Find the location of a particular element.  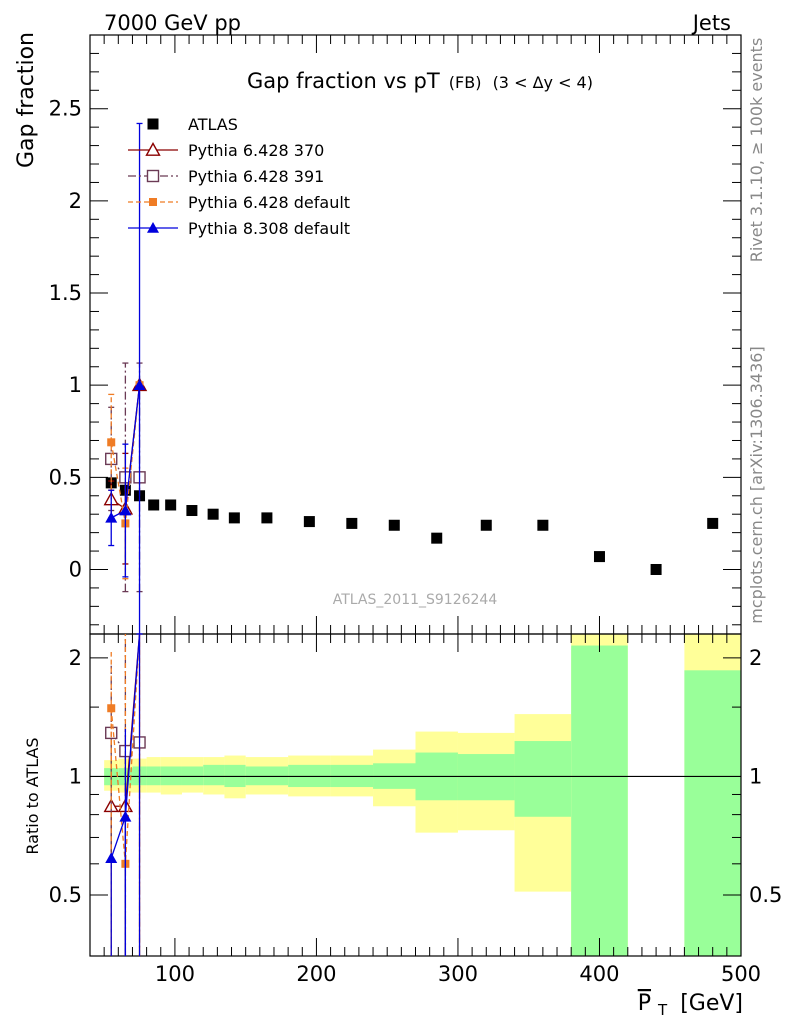

energy-label: 7000 GeV pp is located at coordinates (172, 23).